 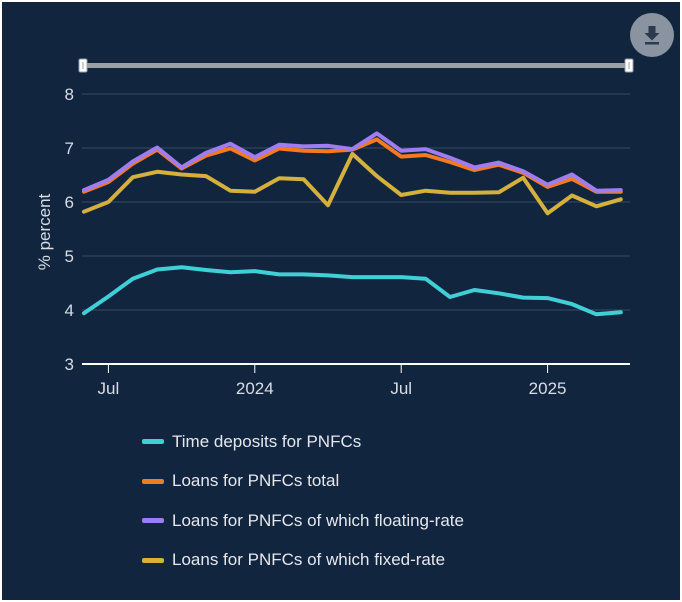 What do you see at coordinates (256, 481) in the screenshot?
I see `legend-label: Loans for PNFCs total` at bounding box center [256, 481].